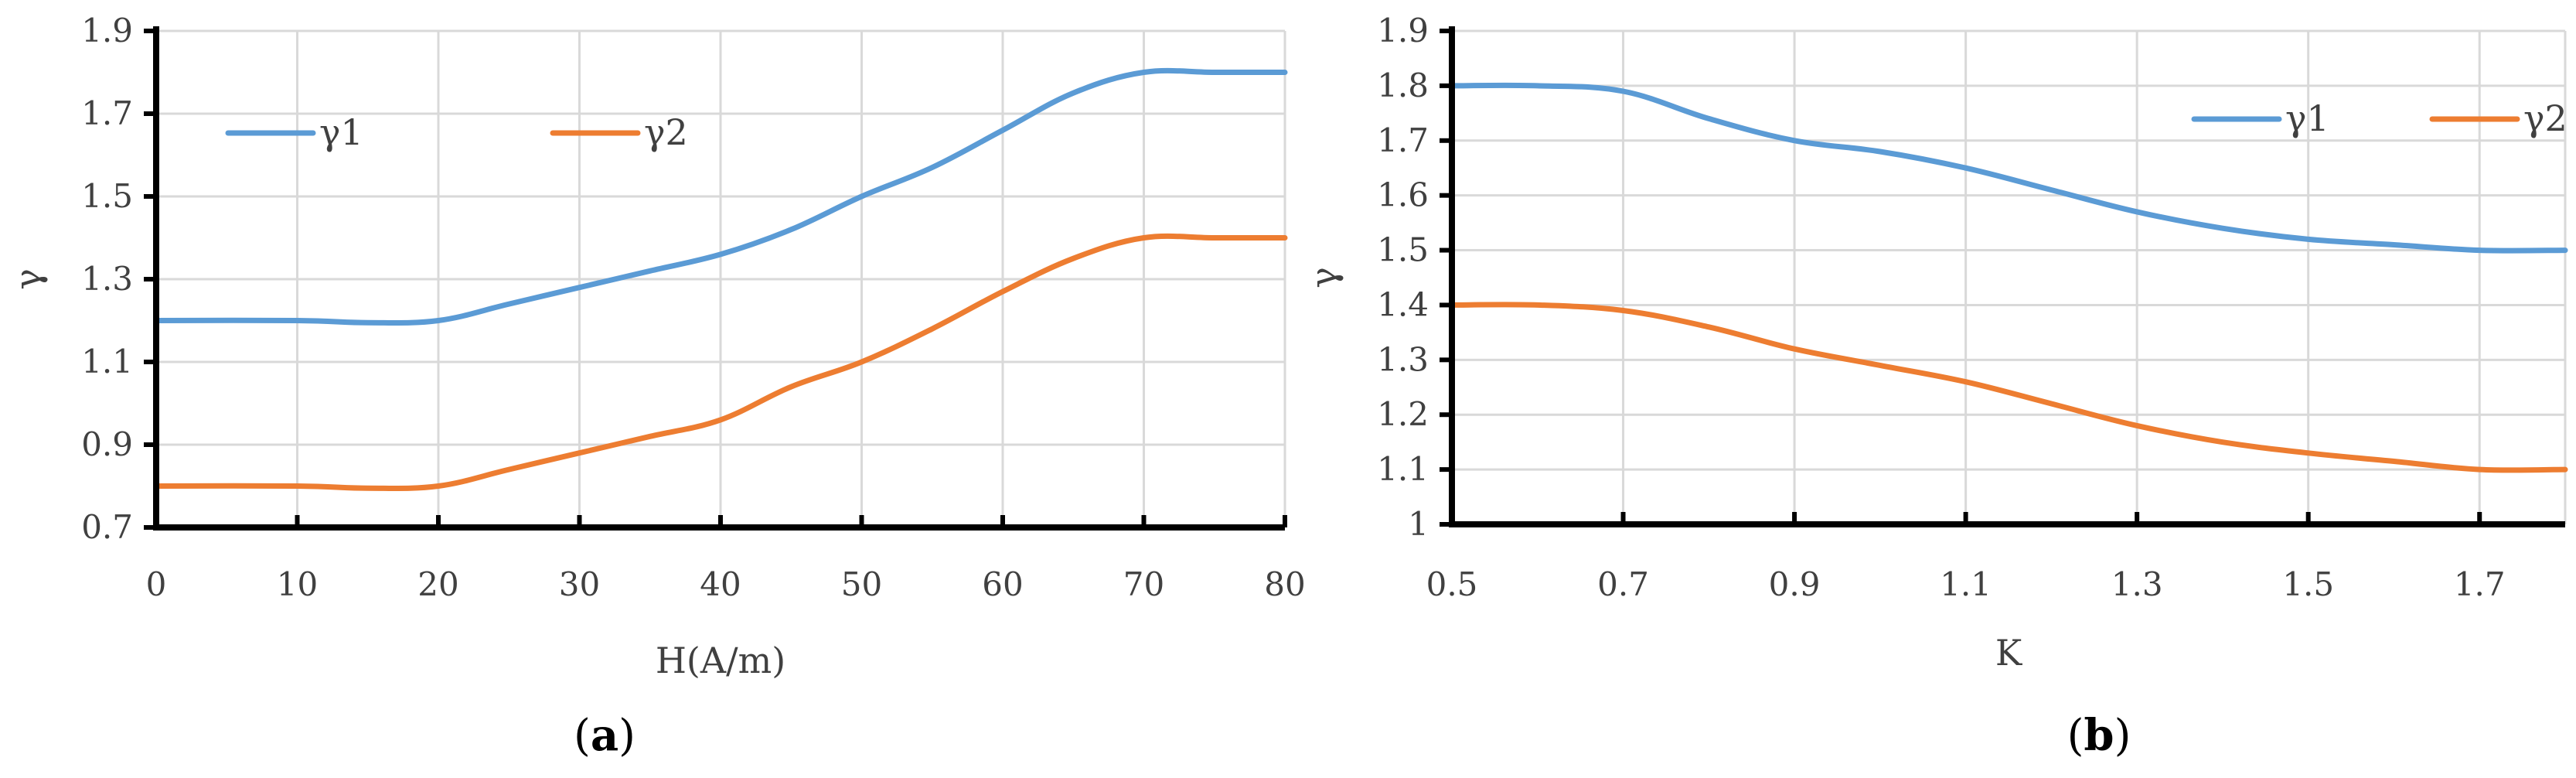 This screenshot has width=2576, height=778. What do you see at coordinates (862, 584) in the screenshot?
I see `x-tick-label: 50` at bounding box center [862, 584].